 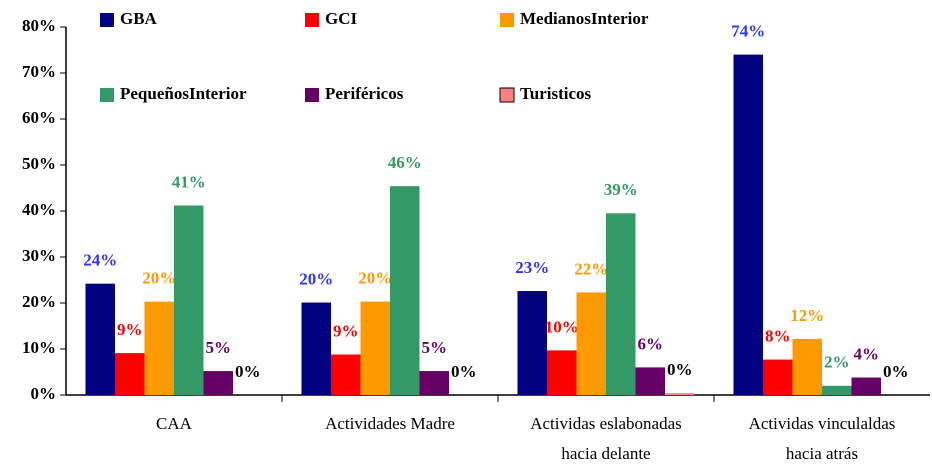 I want to click on legend-label: MedianosInterior, so click(x=584, y=18).